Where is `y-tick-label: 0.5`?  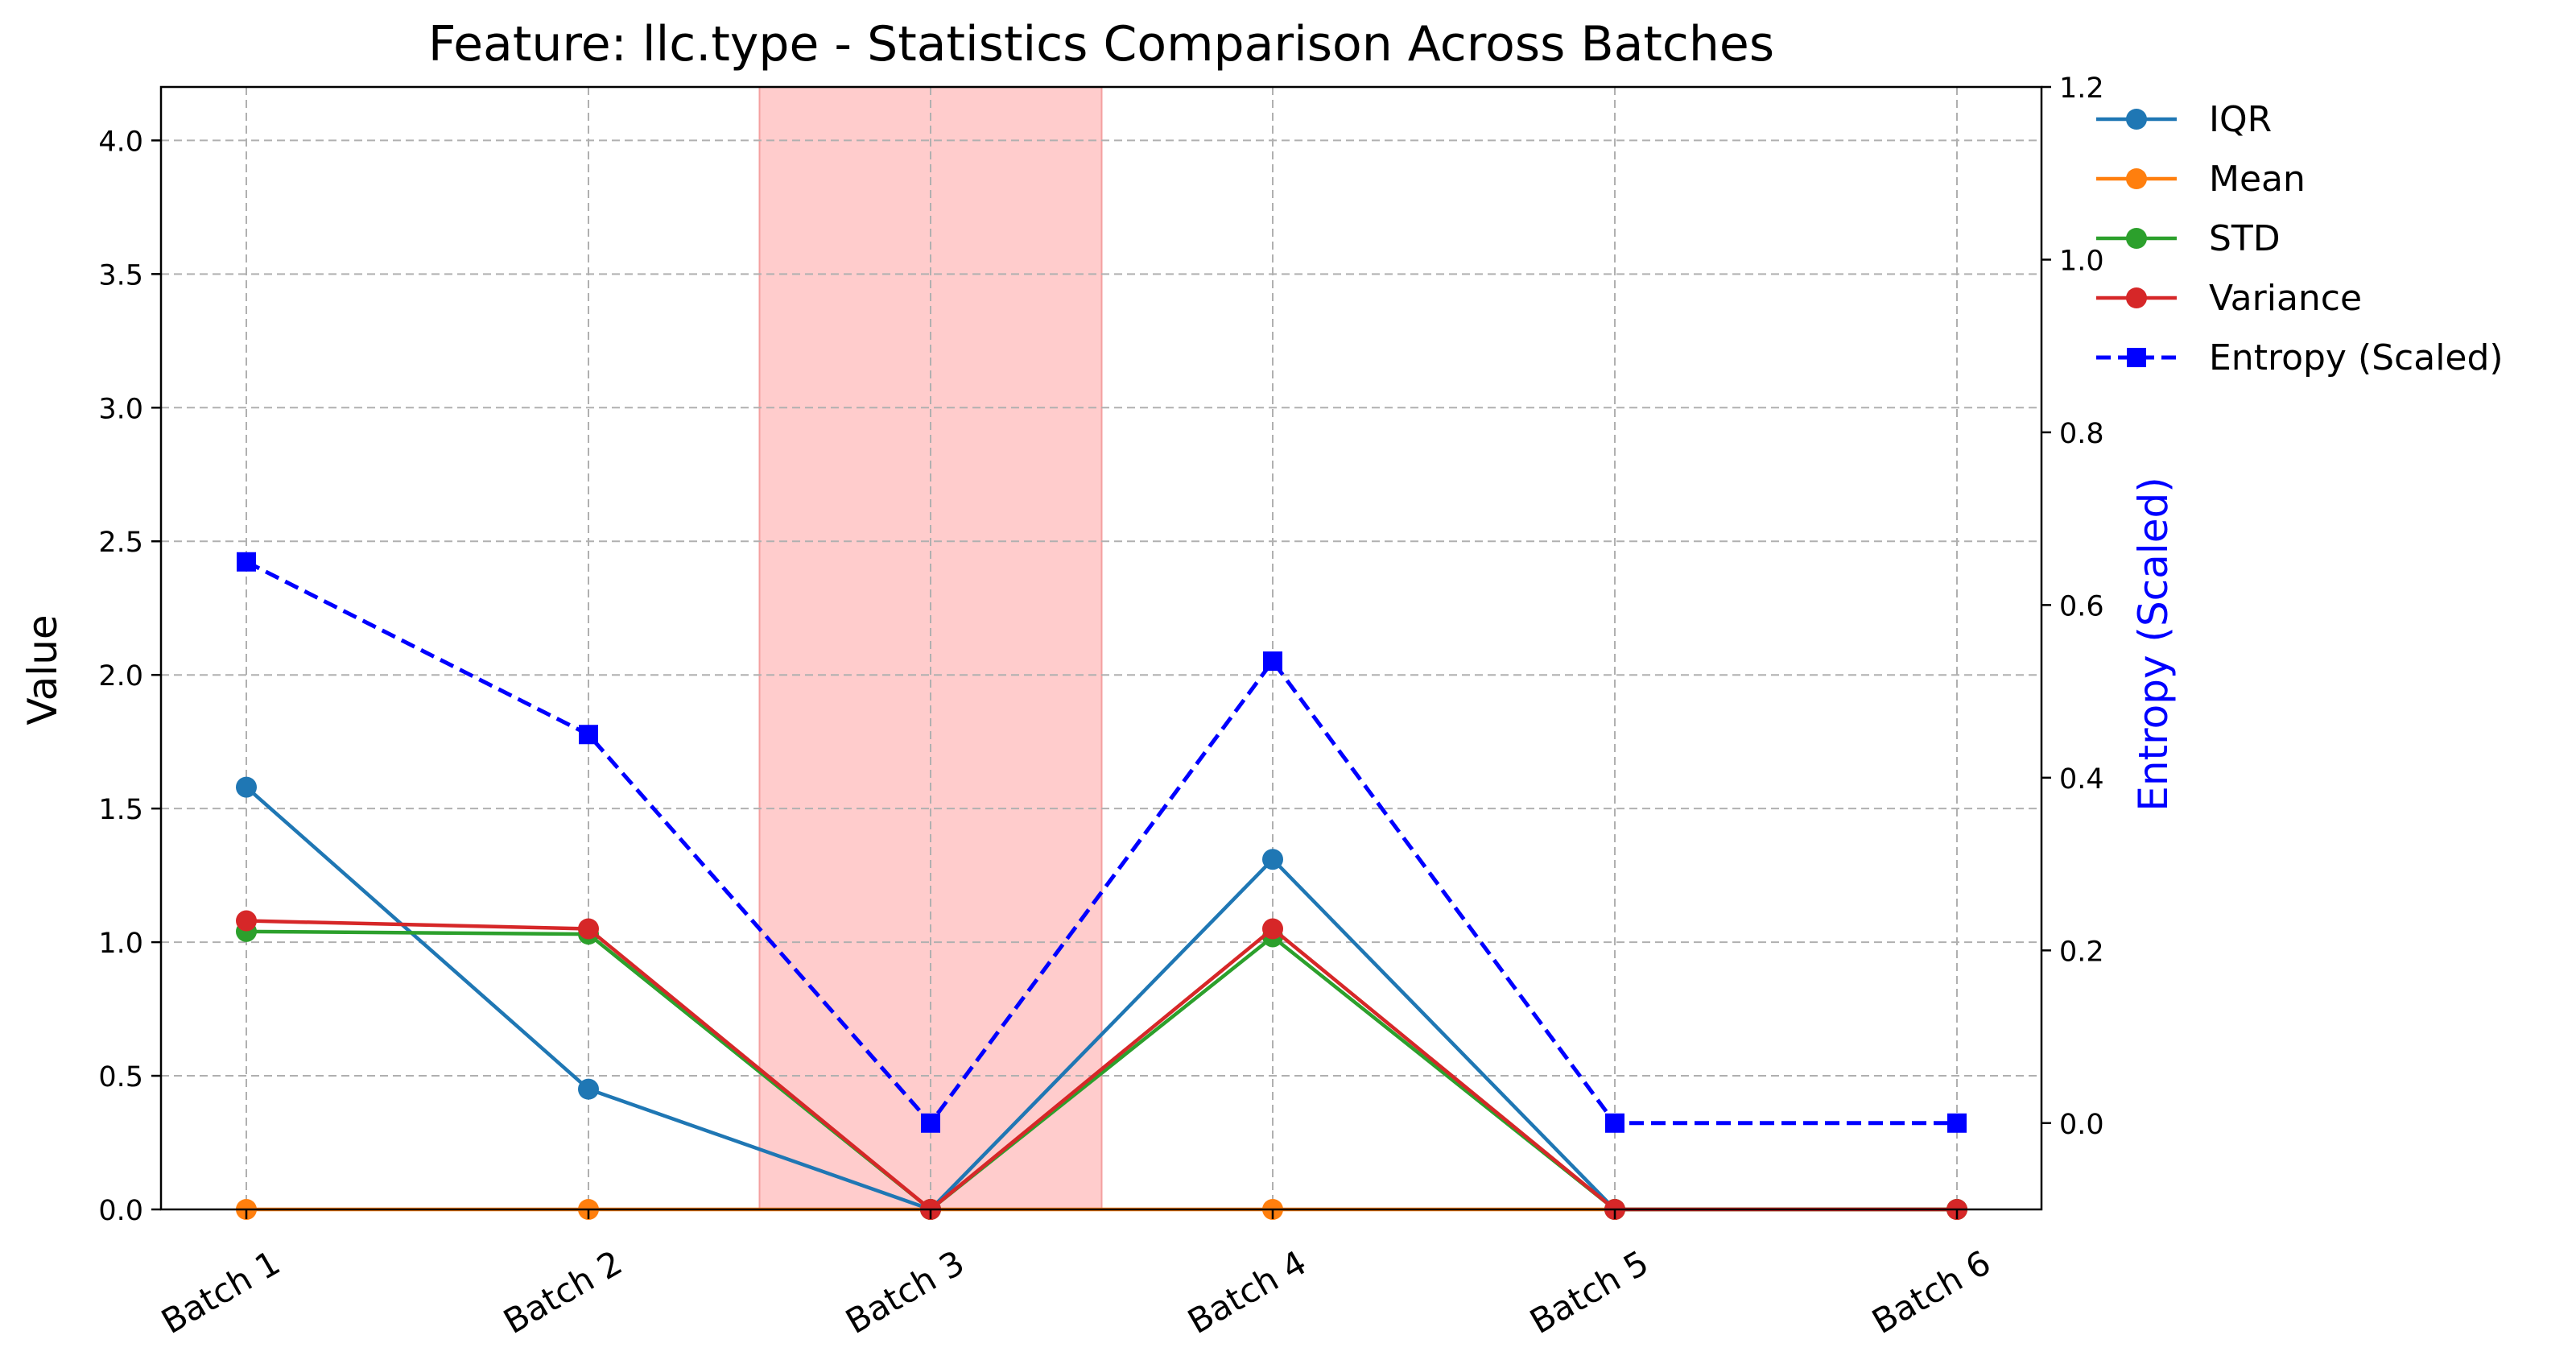
y-tick-label: 0.5 is located at coordinates (121, 1077).